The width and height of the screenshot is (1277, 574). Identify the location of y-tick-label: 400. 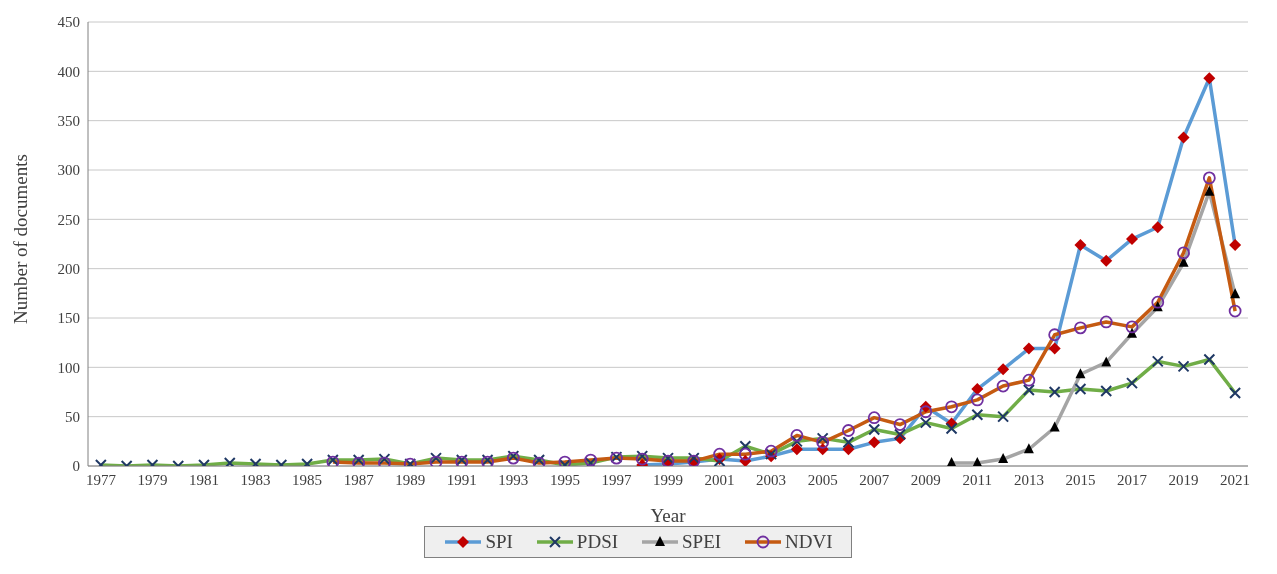
(68, 71).